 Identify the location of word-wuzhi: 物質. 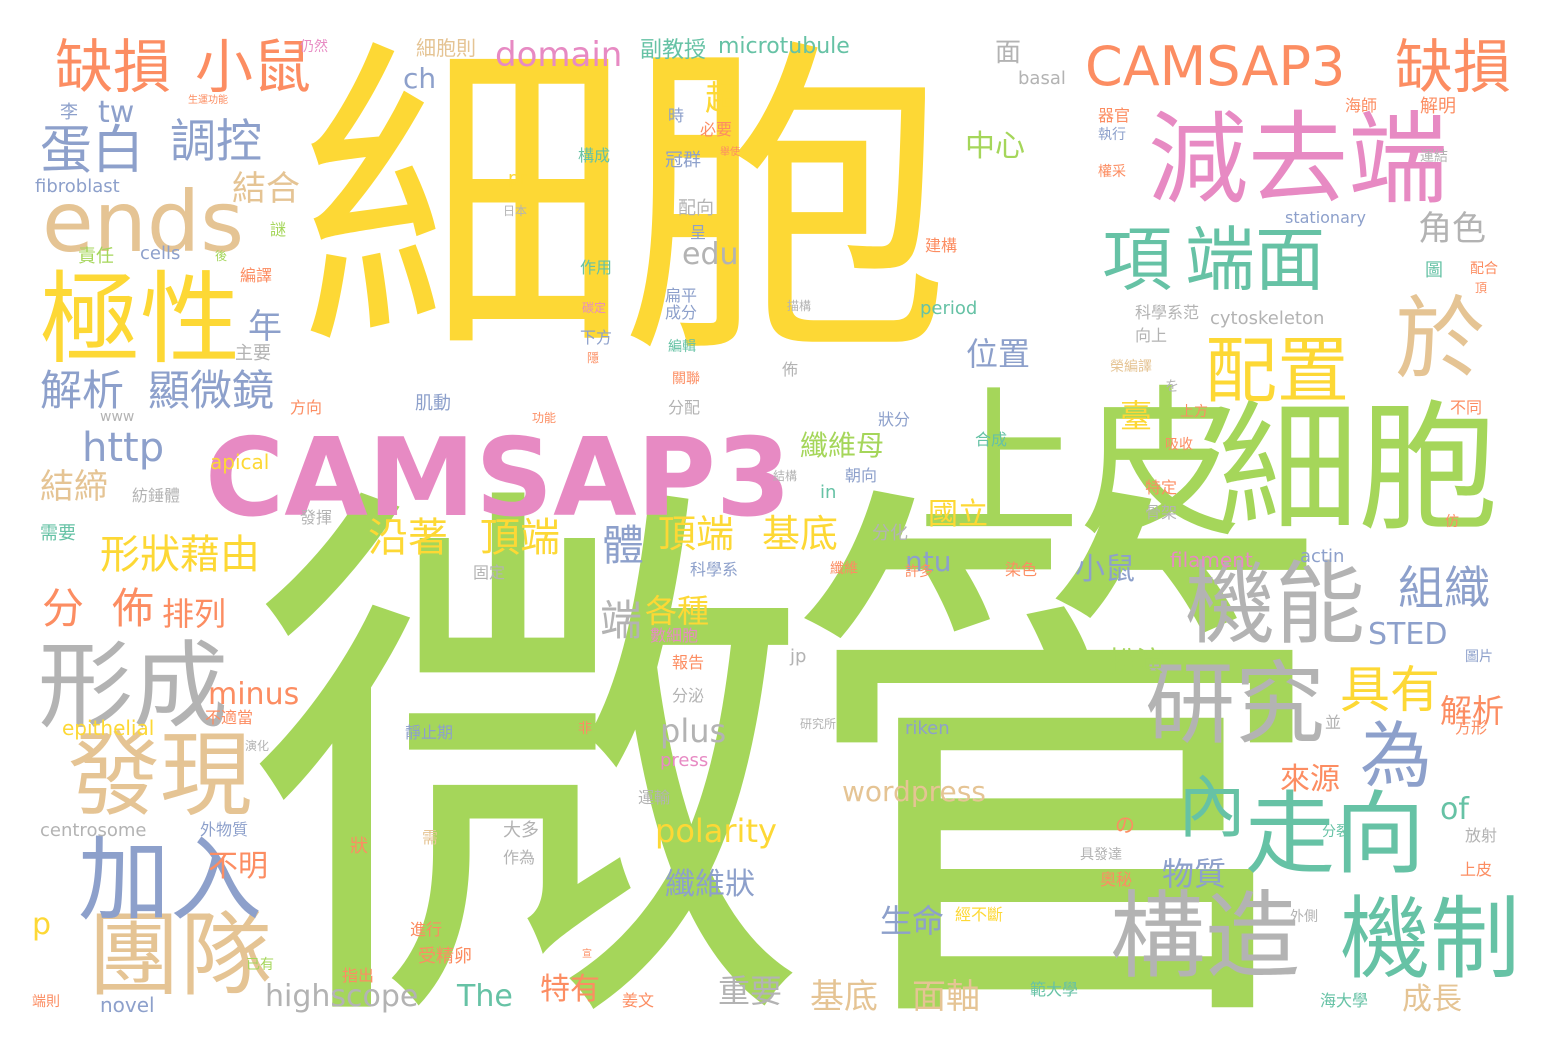
(1194, 874).